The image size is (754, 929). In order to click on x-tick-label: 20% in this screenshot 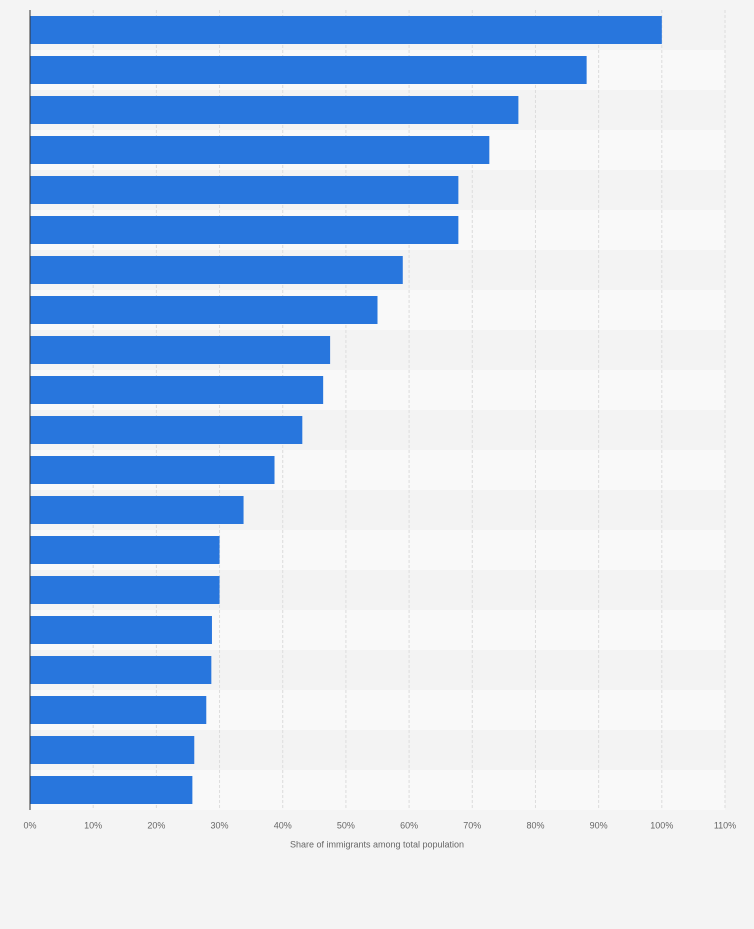, I will do `click(156, 825)`.